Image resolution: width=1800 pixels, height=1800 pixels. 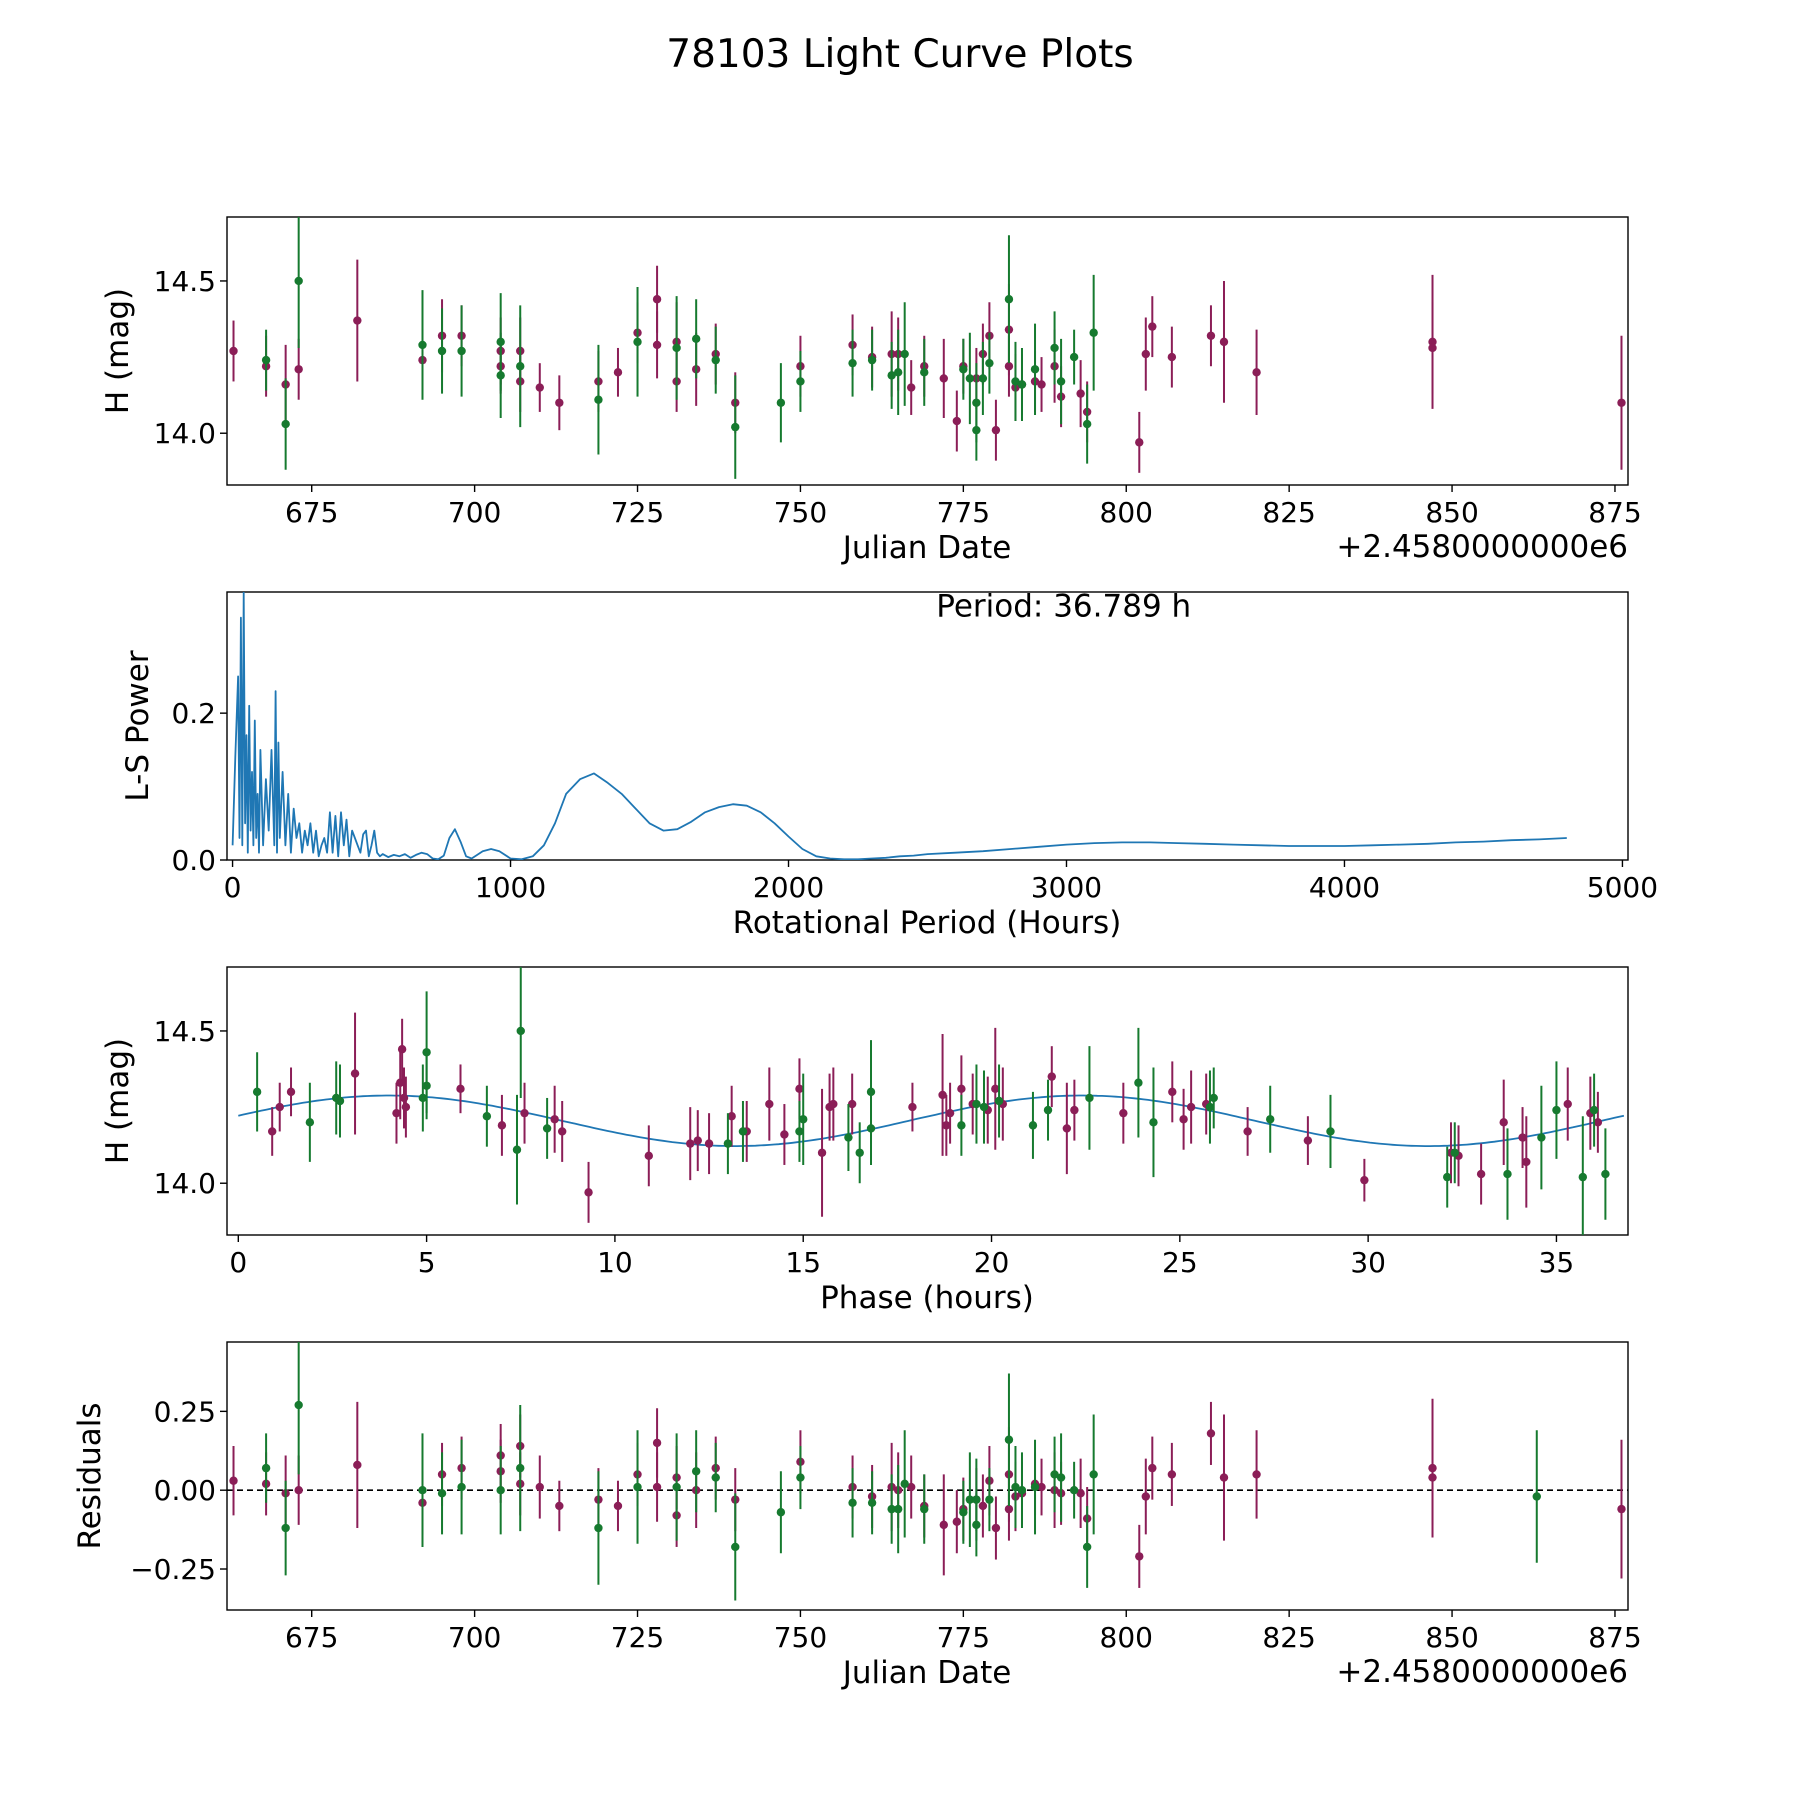 I want to click on residuals-xtick-label: 850, so click(x=1451, y=1637).